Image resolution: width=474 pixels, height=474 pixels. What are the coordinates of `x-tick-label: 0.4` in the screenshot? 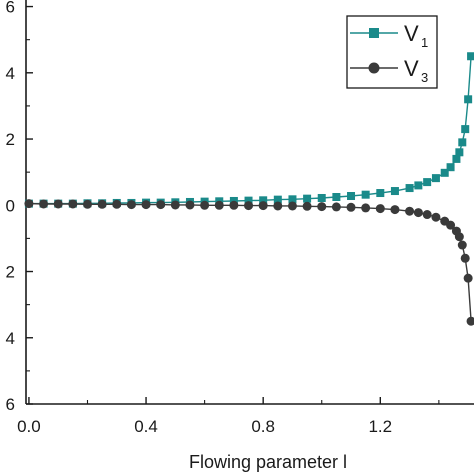 It's located at (146, 426).